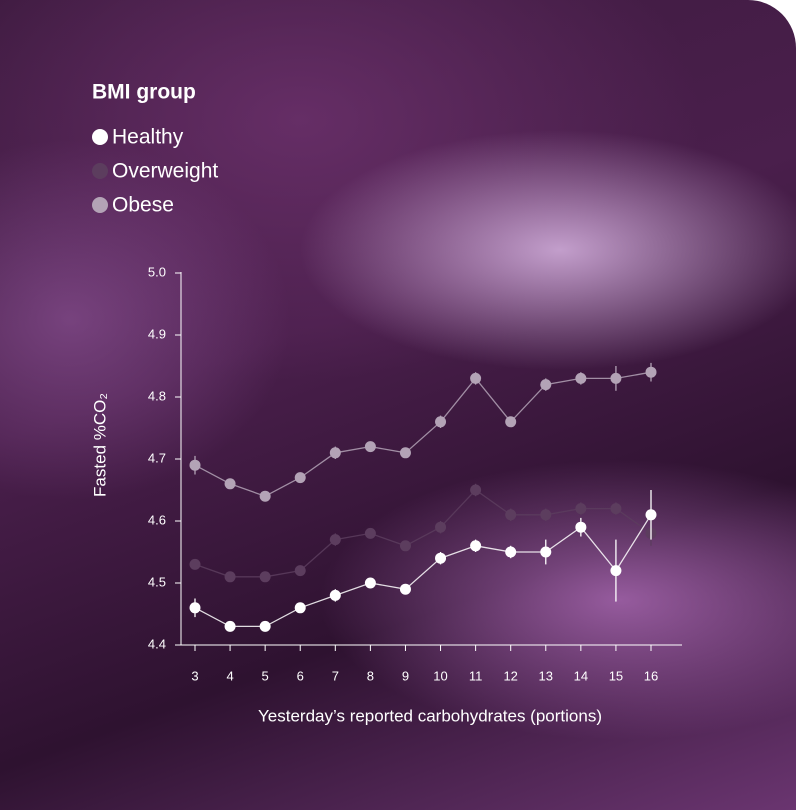 This screenshot has width=796, height=810. I want to click on x-tick-label: 16, so click(651, 675).